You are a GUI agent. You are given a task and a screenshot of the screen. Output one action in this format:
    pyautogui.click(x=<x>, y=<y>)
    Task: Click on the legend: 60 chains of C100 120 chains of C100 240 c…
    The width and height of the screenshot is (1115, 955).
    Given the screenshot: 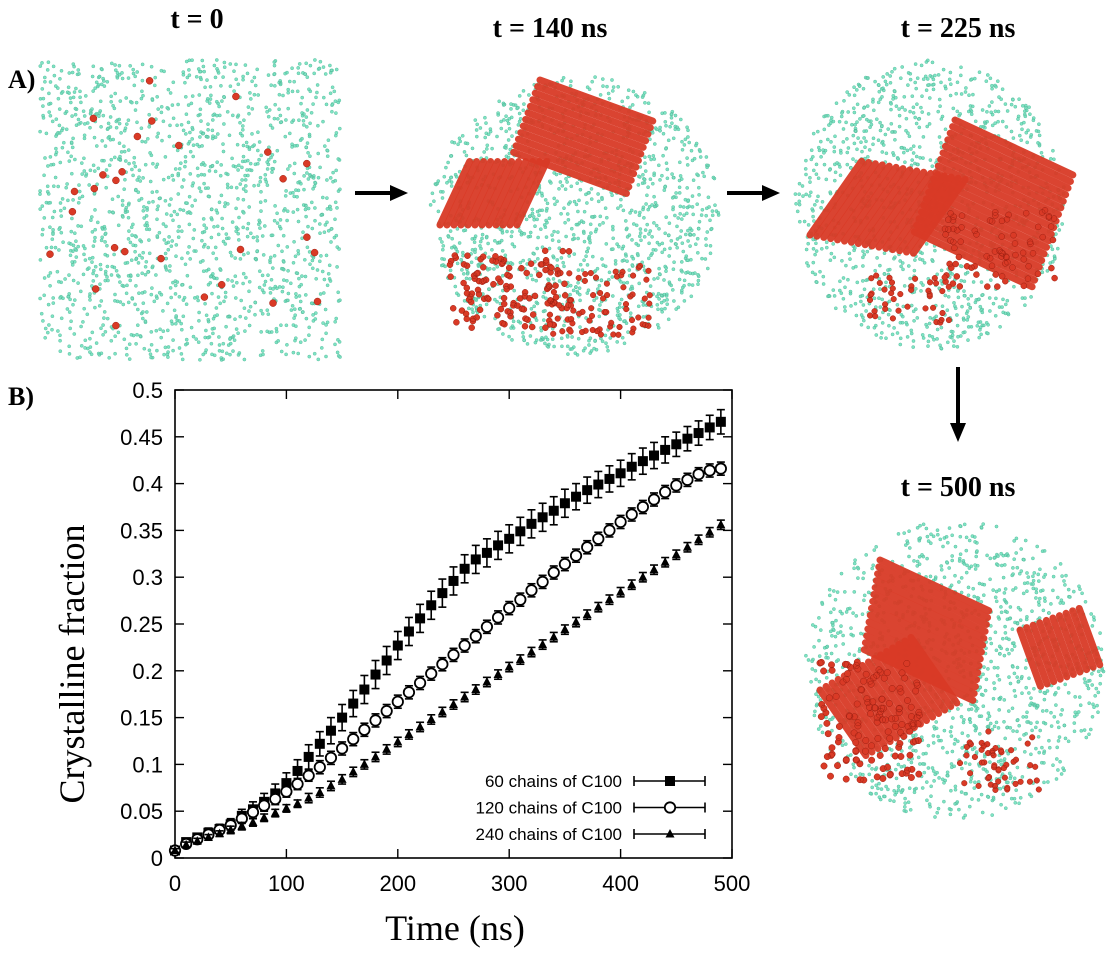 What is the action you would take?
    pyautogui.click(x=591, y=808)
    